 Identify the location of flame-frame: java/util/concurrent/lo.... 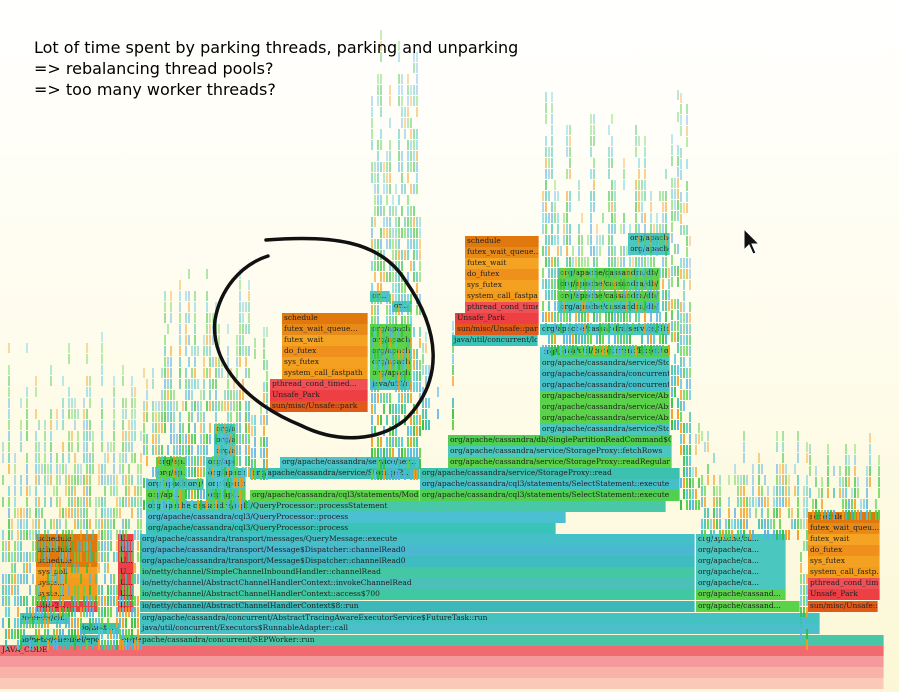
(495, 340).